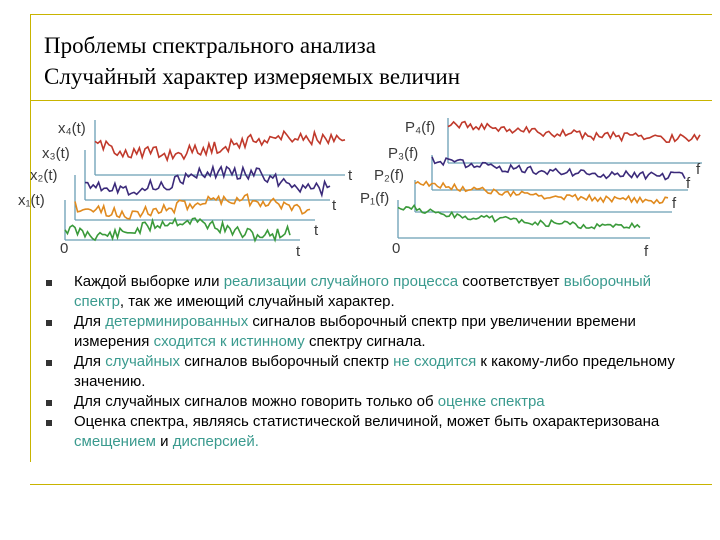  I want to click on freq-origin-label: 0, so click(396, 248).